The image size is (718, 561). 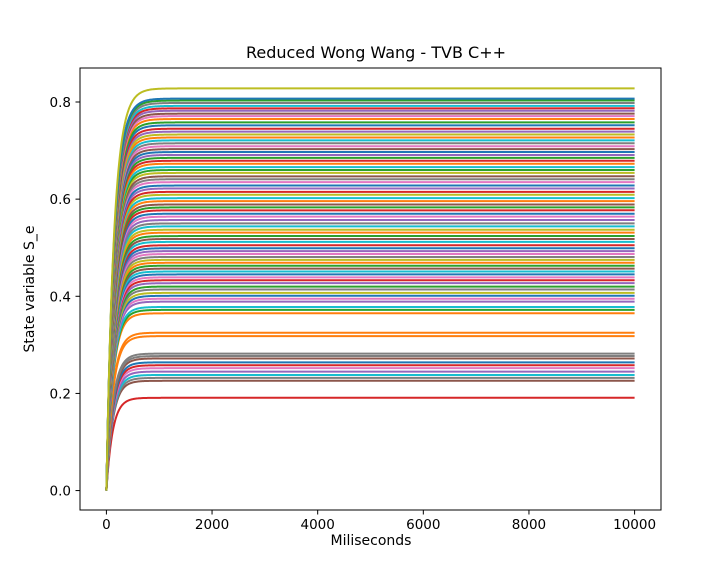 What do you see at coordinates (60, 200) in the screenshot?
I see `y-tick-label: 0.6` at bounding box center [60, 200].